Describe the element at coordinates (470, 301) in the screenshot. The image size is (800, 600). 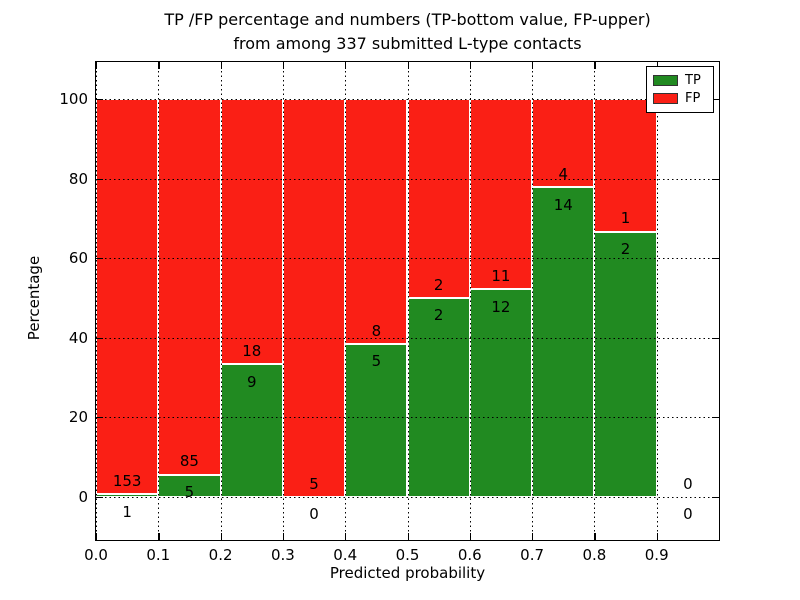
I see `gridline-v-0.6` at that location.